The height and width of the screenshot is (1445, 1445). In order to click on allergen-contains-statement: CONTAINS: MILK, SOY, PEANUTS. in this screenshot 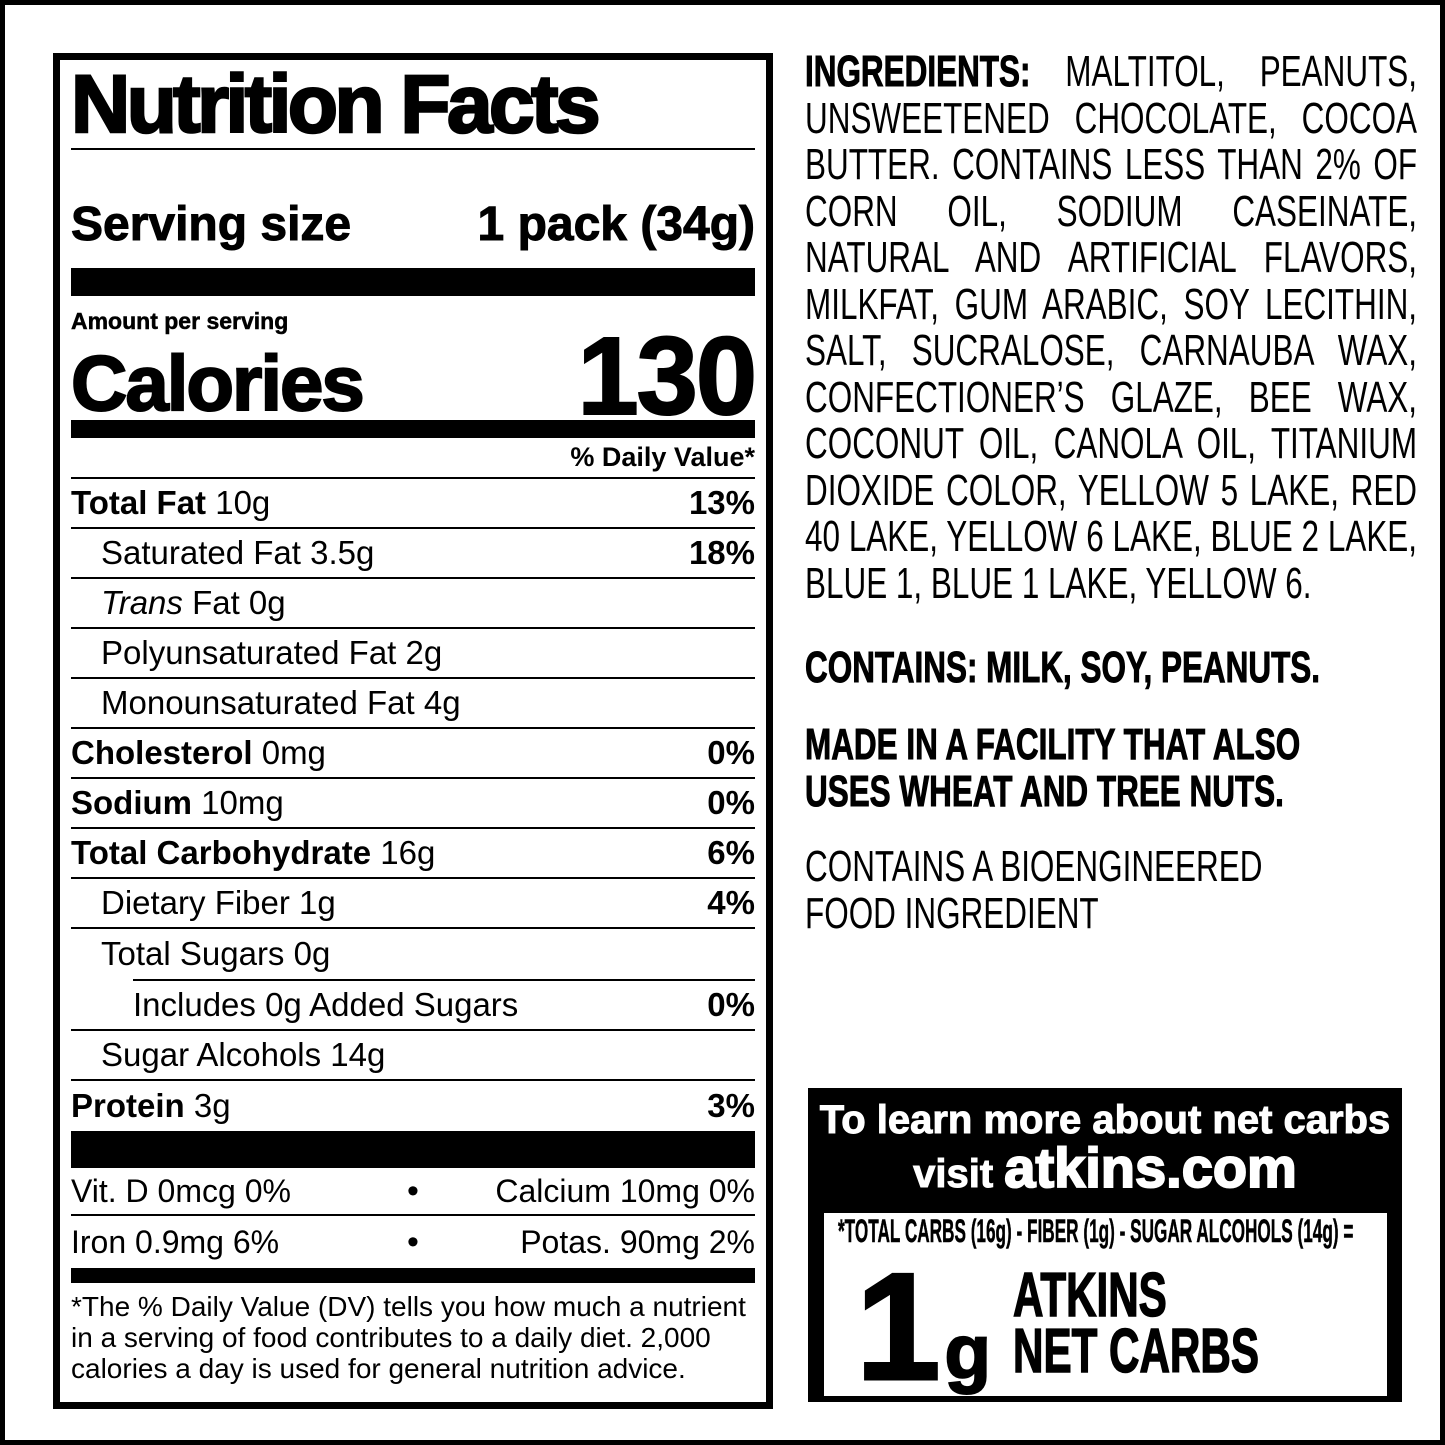, I will do `click(1063, 667)`.